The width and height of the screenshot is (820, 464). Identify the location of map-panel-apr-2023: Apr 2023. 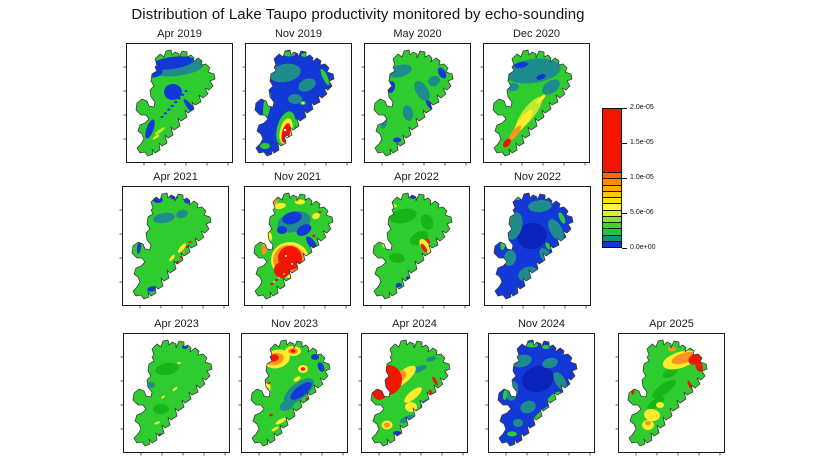
(175, 387).